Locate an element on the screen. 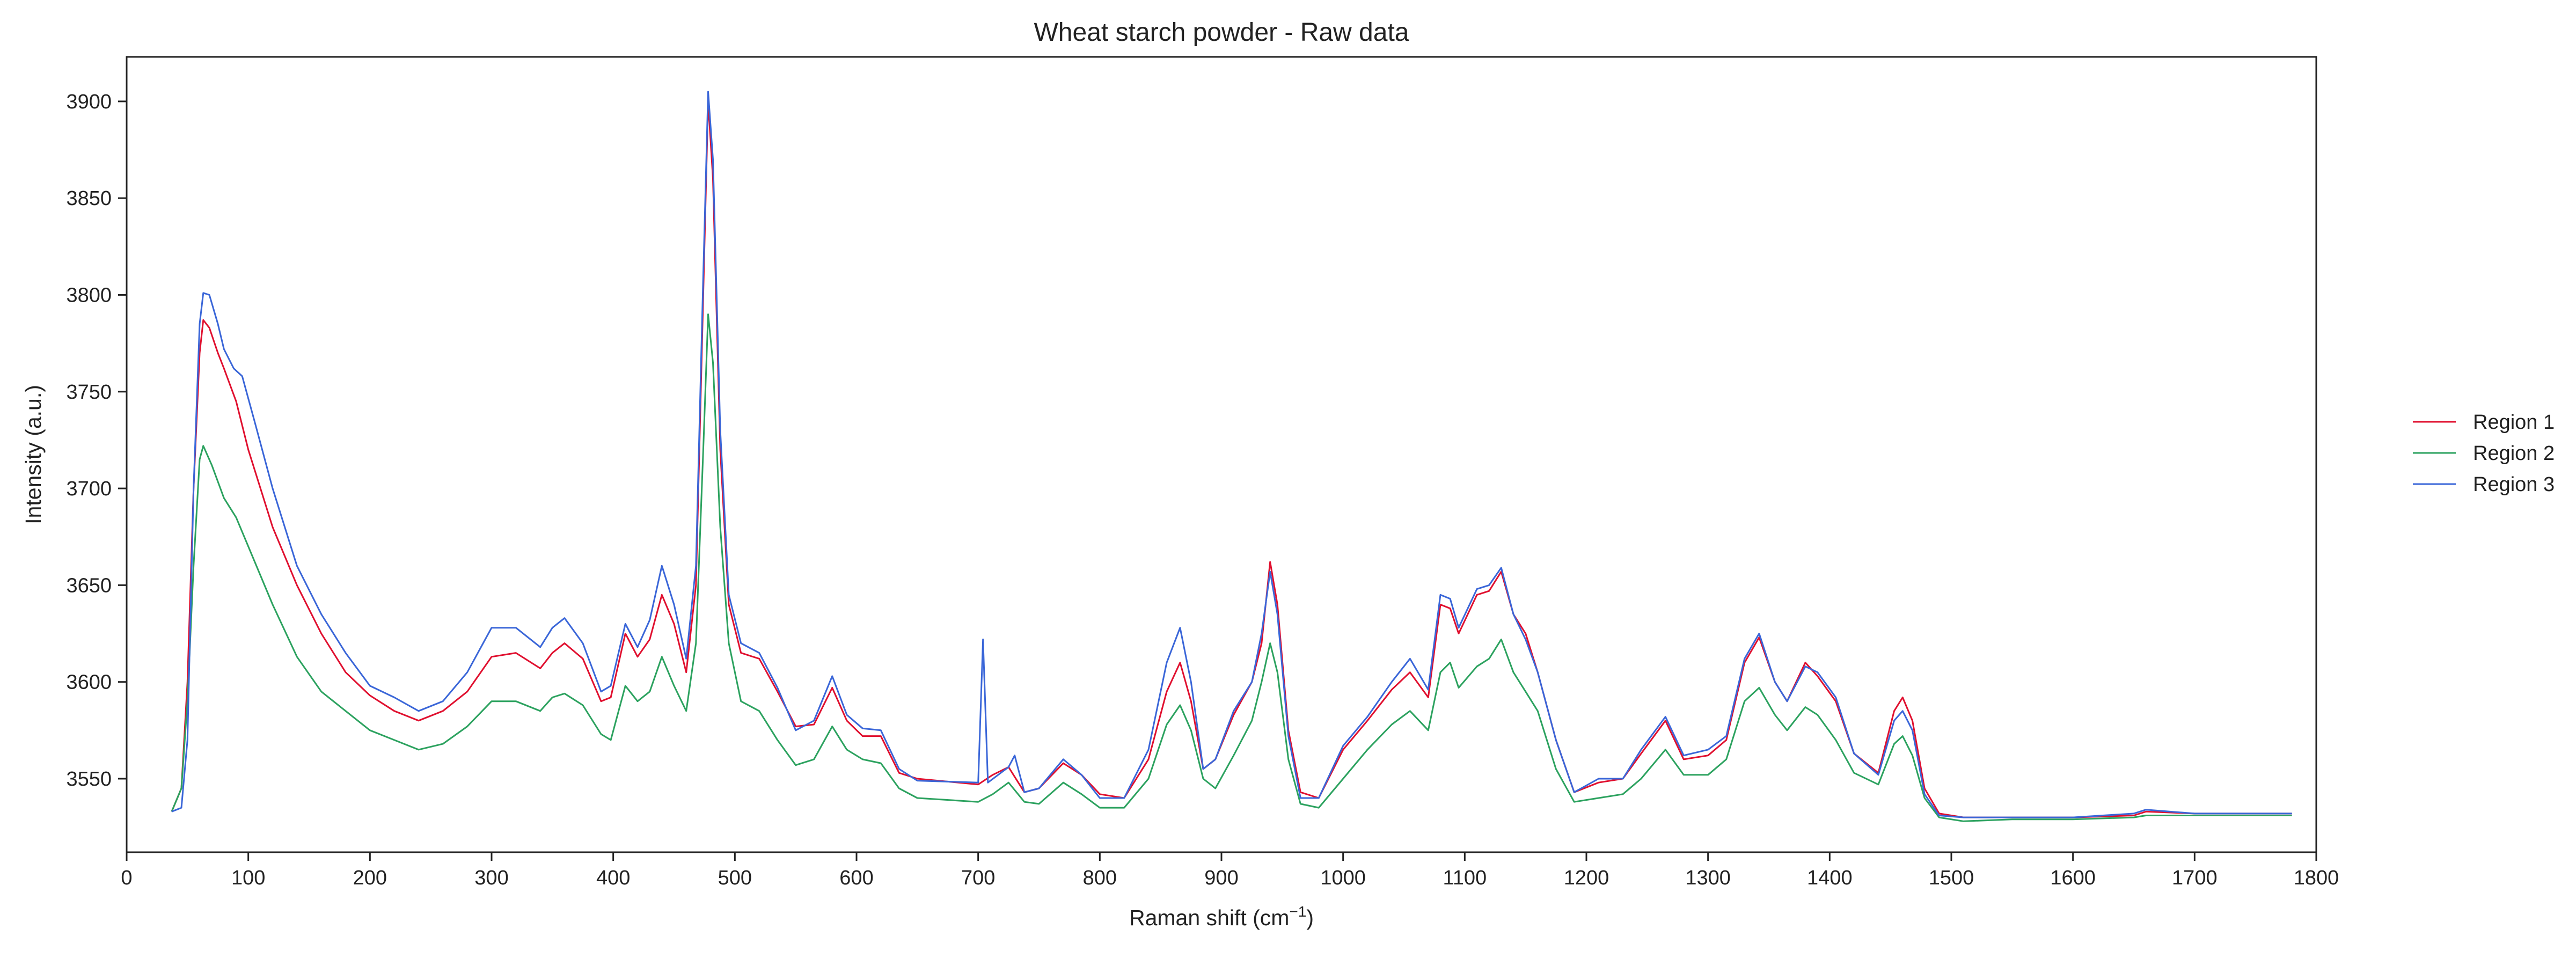 The image size is (2576, 966). legend: Region 1 Region 2 Region 3 is located at coordinates (2484, 453).